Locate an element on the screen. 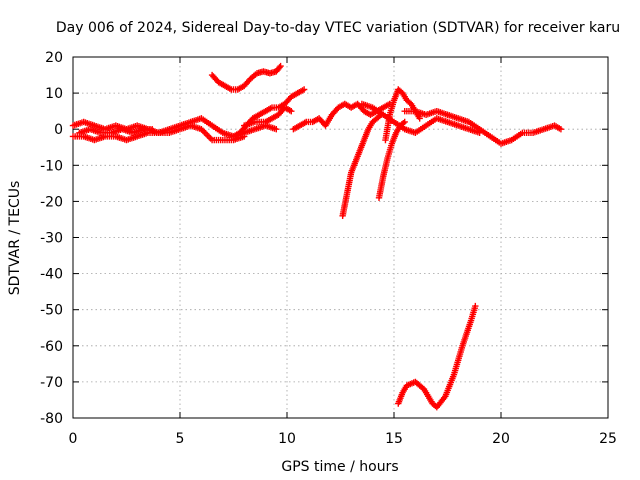  x-tick-label: 15 is located at coordinates (394, 439).